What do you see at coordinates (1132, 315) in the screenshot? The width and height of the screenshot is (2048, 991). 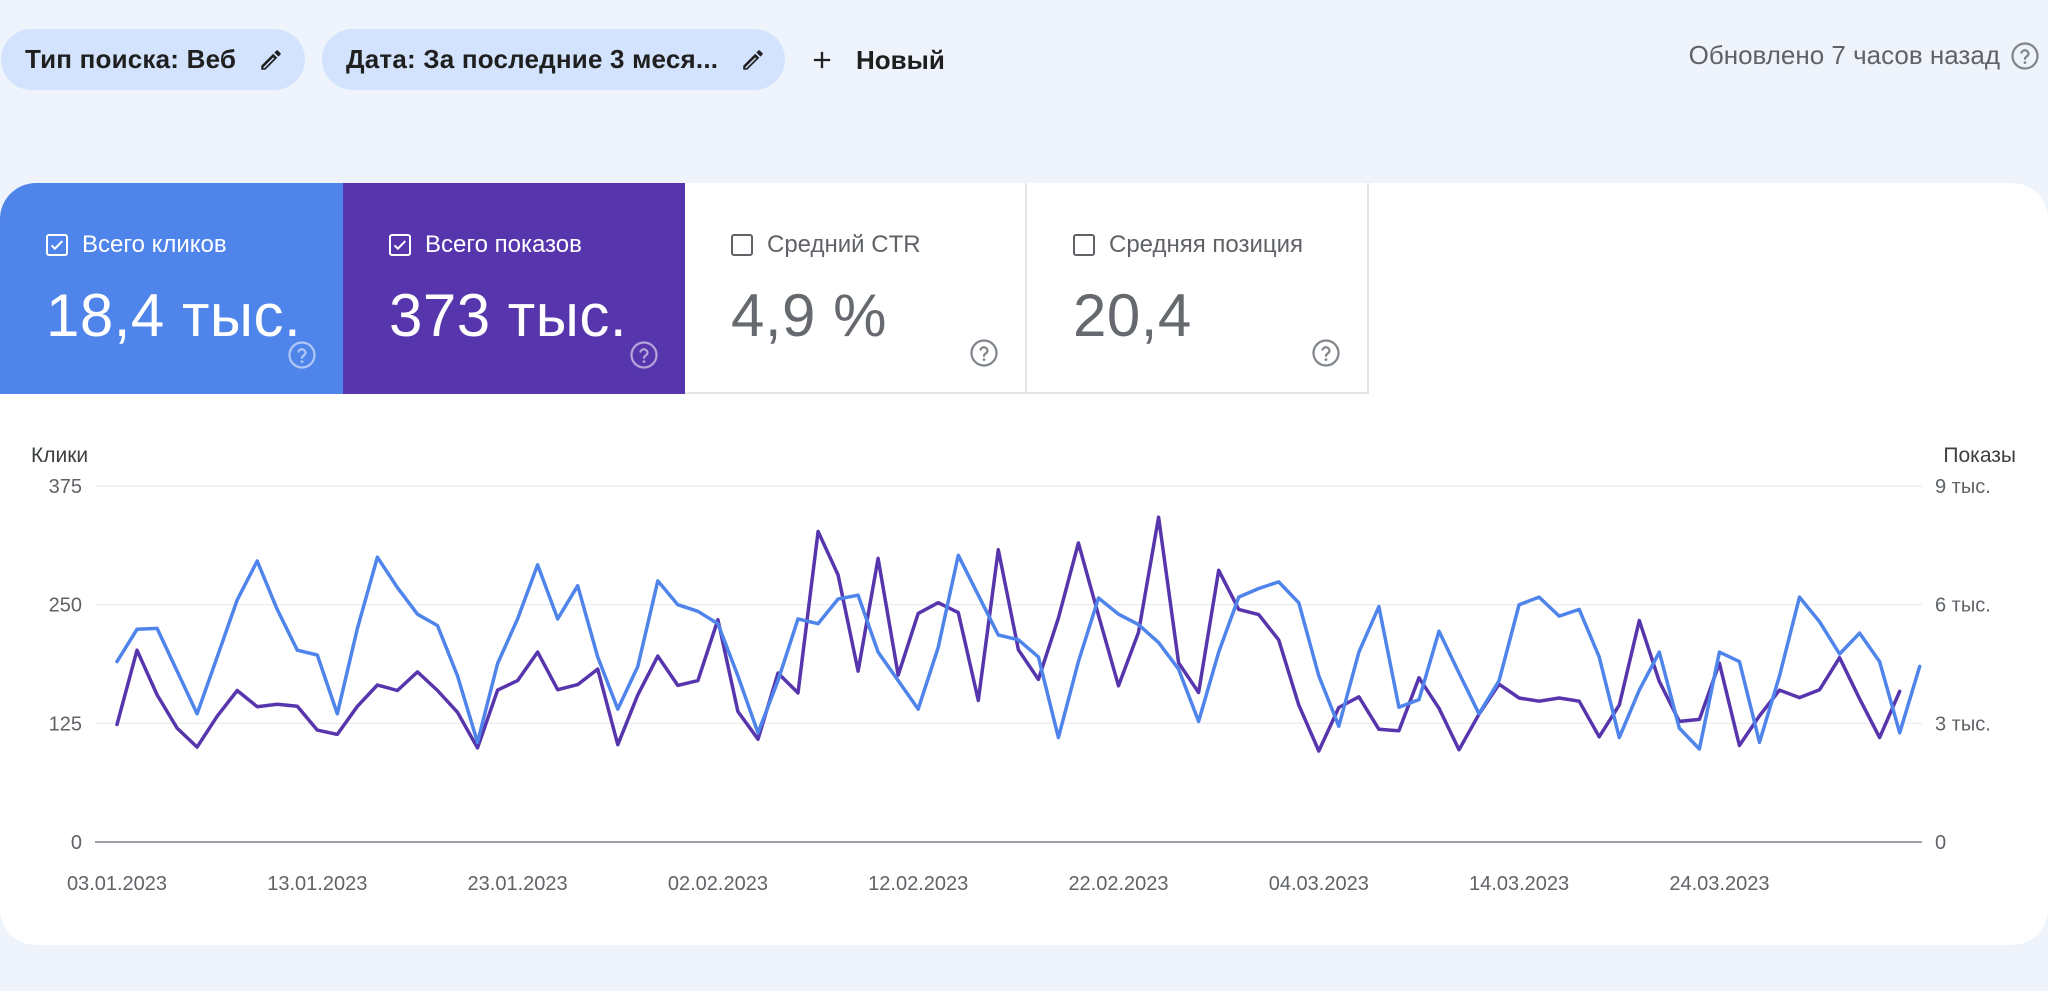 I see `metric-value: 20,4` at bounding box center [1132, 315].